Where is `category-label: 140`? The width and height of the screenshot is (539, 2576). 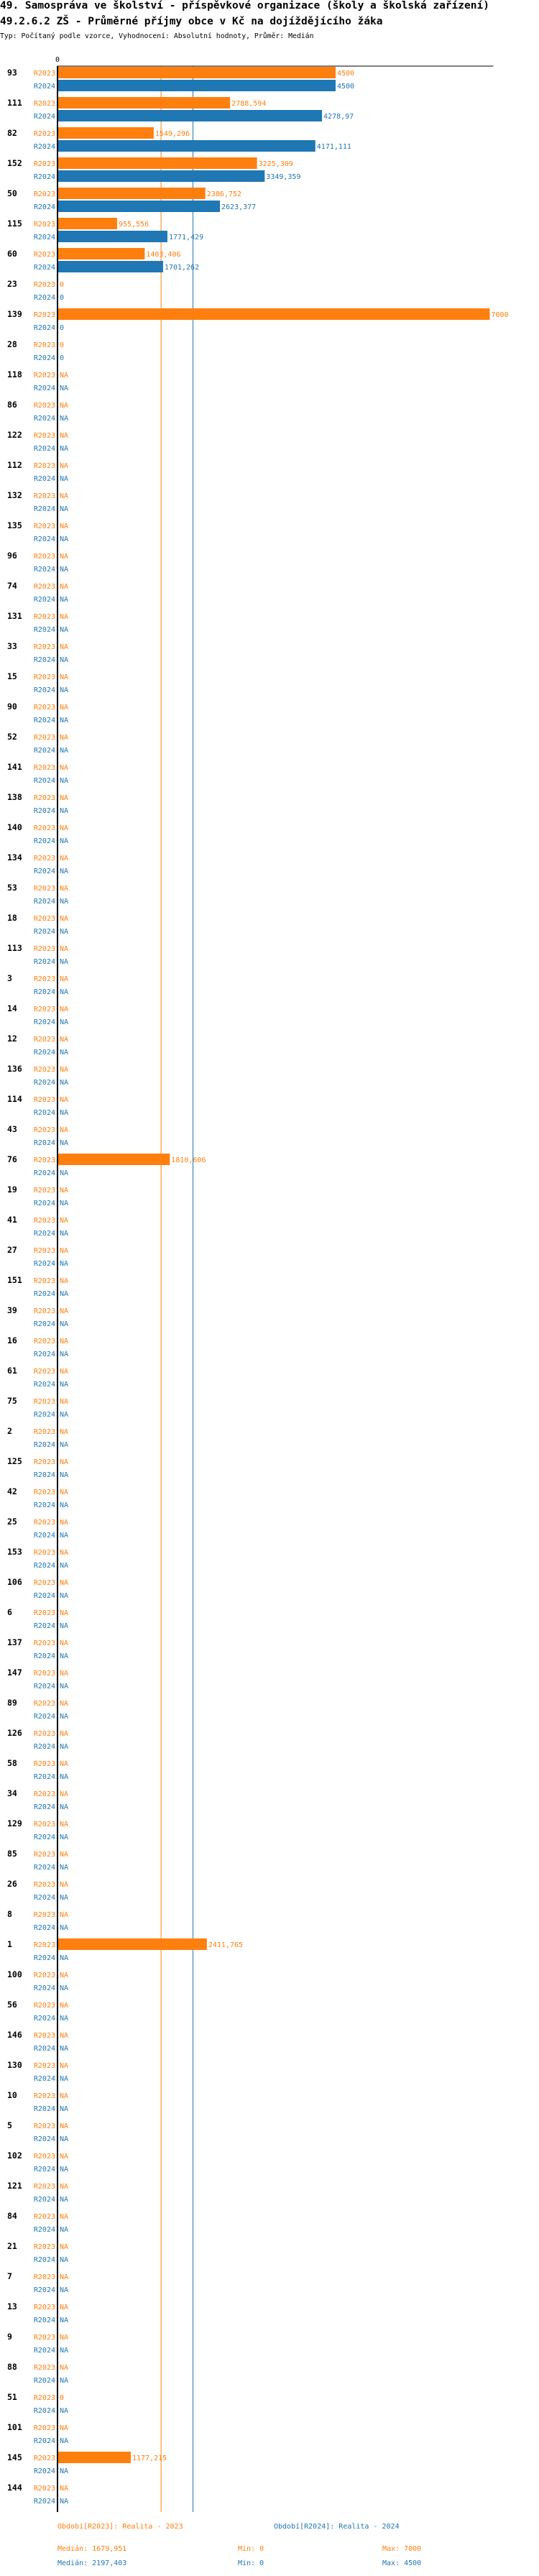 category-label: 140 is located at coordinates (14, 827).